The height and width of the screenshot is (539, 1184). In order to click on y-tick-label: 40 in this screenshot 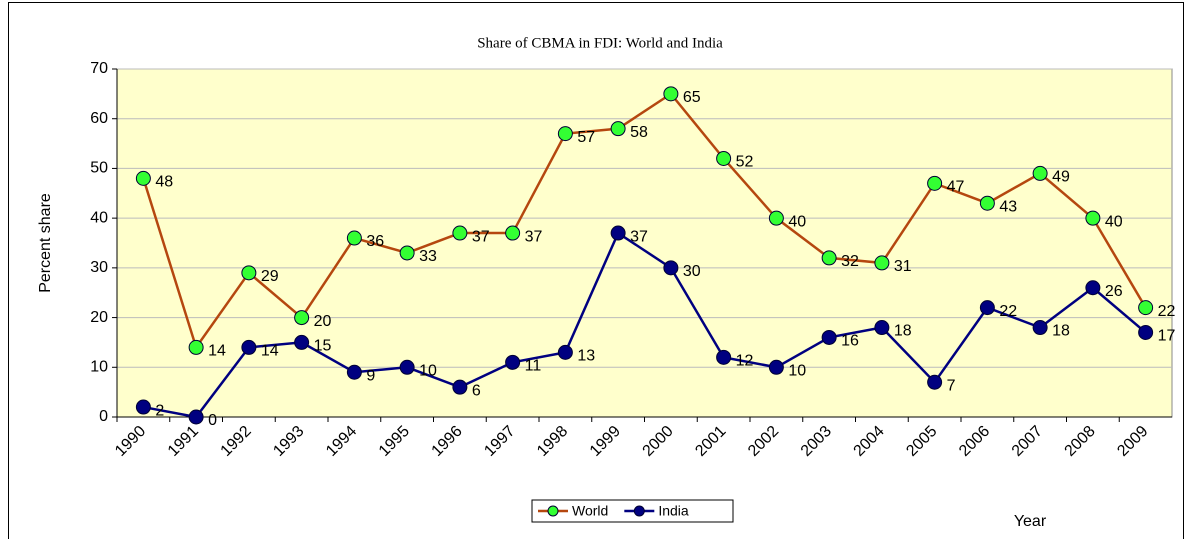, I will do `click(99, 217)`.